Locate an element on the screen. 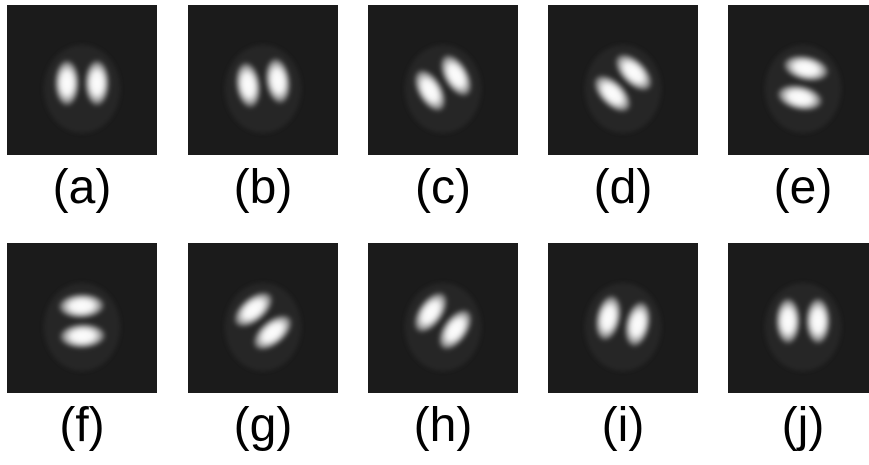  beam-svg-i is located at coordinates (623, 318).